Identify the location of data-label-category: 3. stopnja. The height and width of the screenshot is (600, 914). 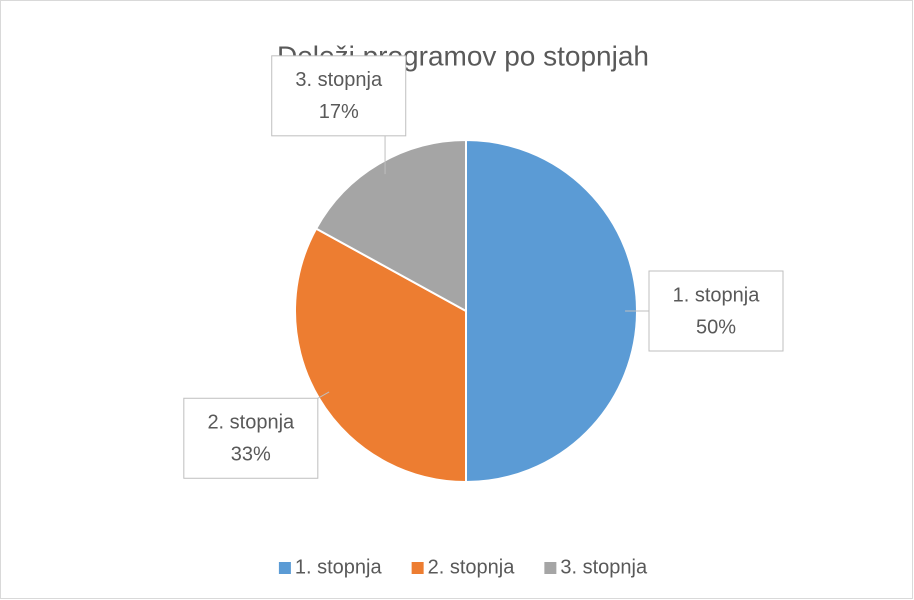
(339, 80).